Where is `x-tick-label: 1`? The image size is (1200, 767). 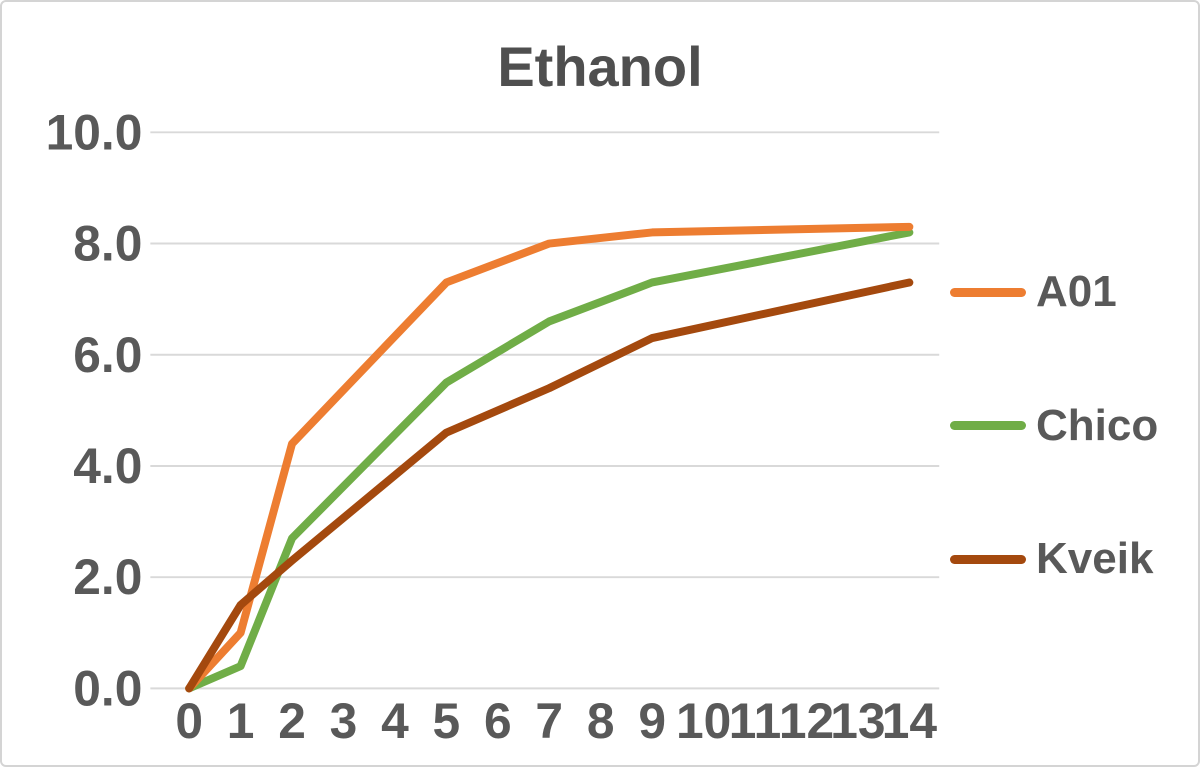
x-tick-label: 1 is located at coordinates (241, 721).